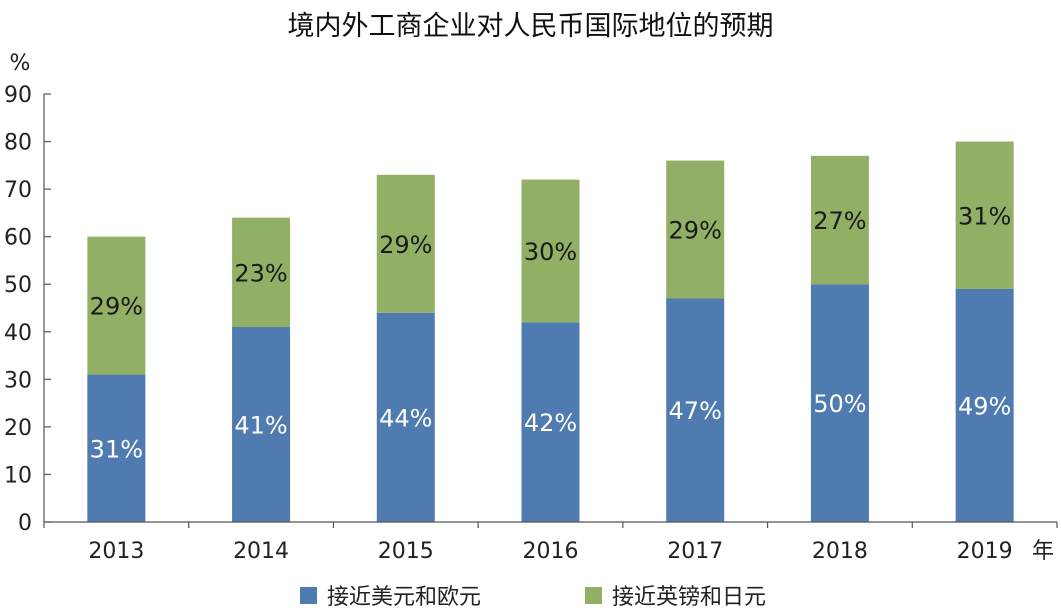 Image resolution: width=1061 pixels, height=615 pixels. Describe the element at coordinates (116, 551) in the screenshot. I see `x-tick-label: 2013` at that location.